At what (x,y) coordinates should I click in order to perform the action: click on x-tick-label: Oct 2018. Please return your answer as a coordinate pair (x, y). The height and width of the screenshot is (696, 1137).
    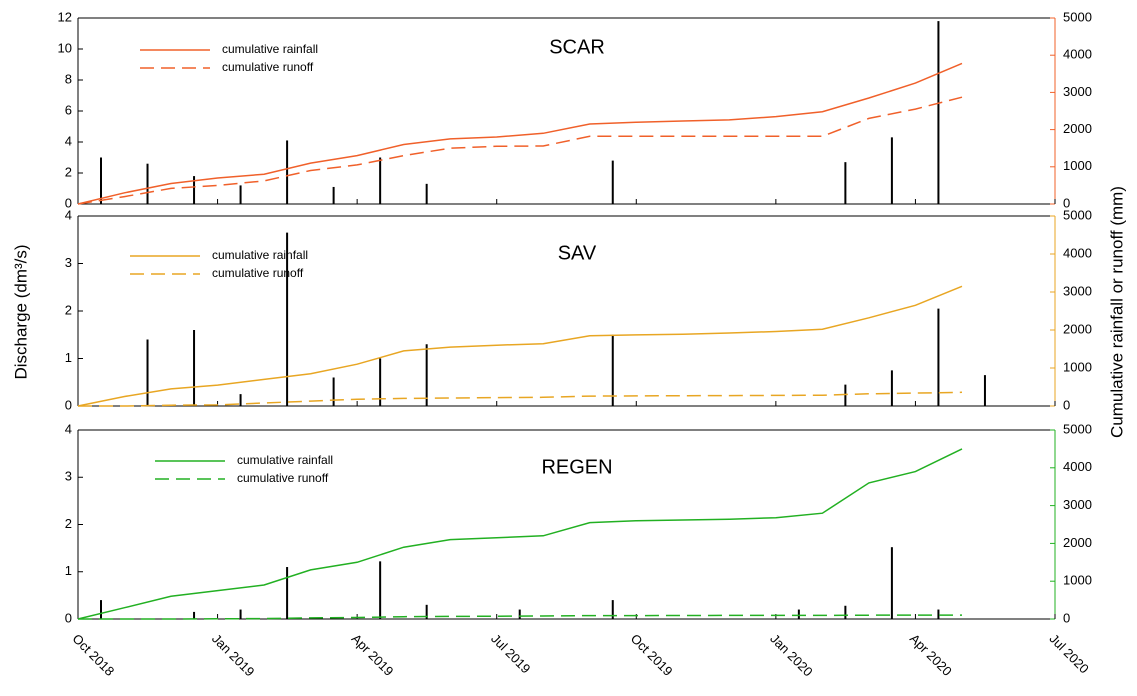
    Looking at the image, I should click on (93, 655).